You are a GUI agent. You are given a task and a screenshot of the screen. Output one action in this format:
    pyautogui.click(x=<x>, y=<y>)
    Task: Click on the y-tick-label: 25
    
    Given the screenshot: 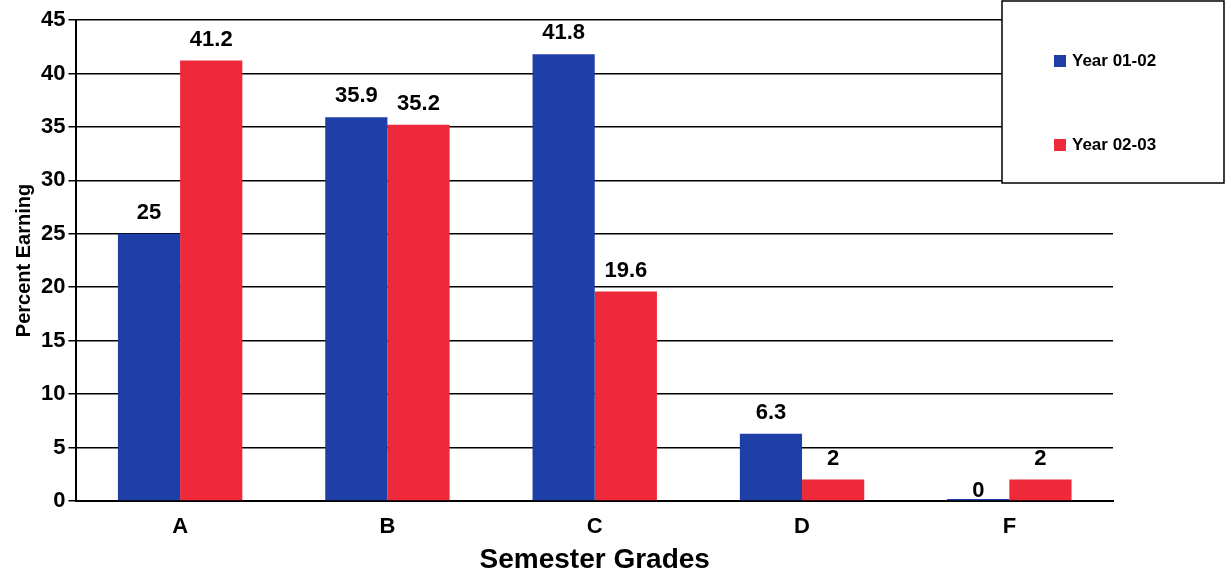 What is the action you would take?
    pyautogui.click(x=53, y=232)
    